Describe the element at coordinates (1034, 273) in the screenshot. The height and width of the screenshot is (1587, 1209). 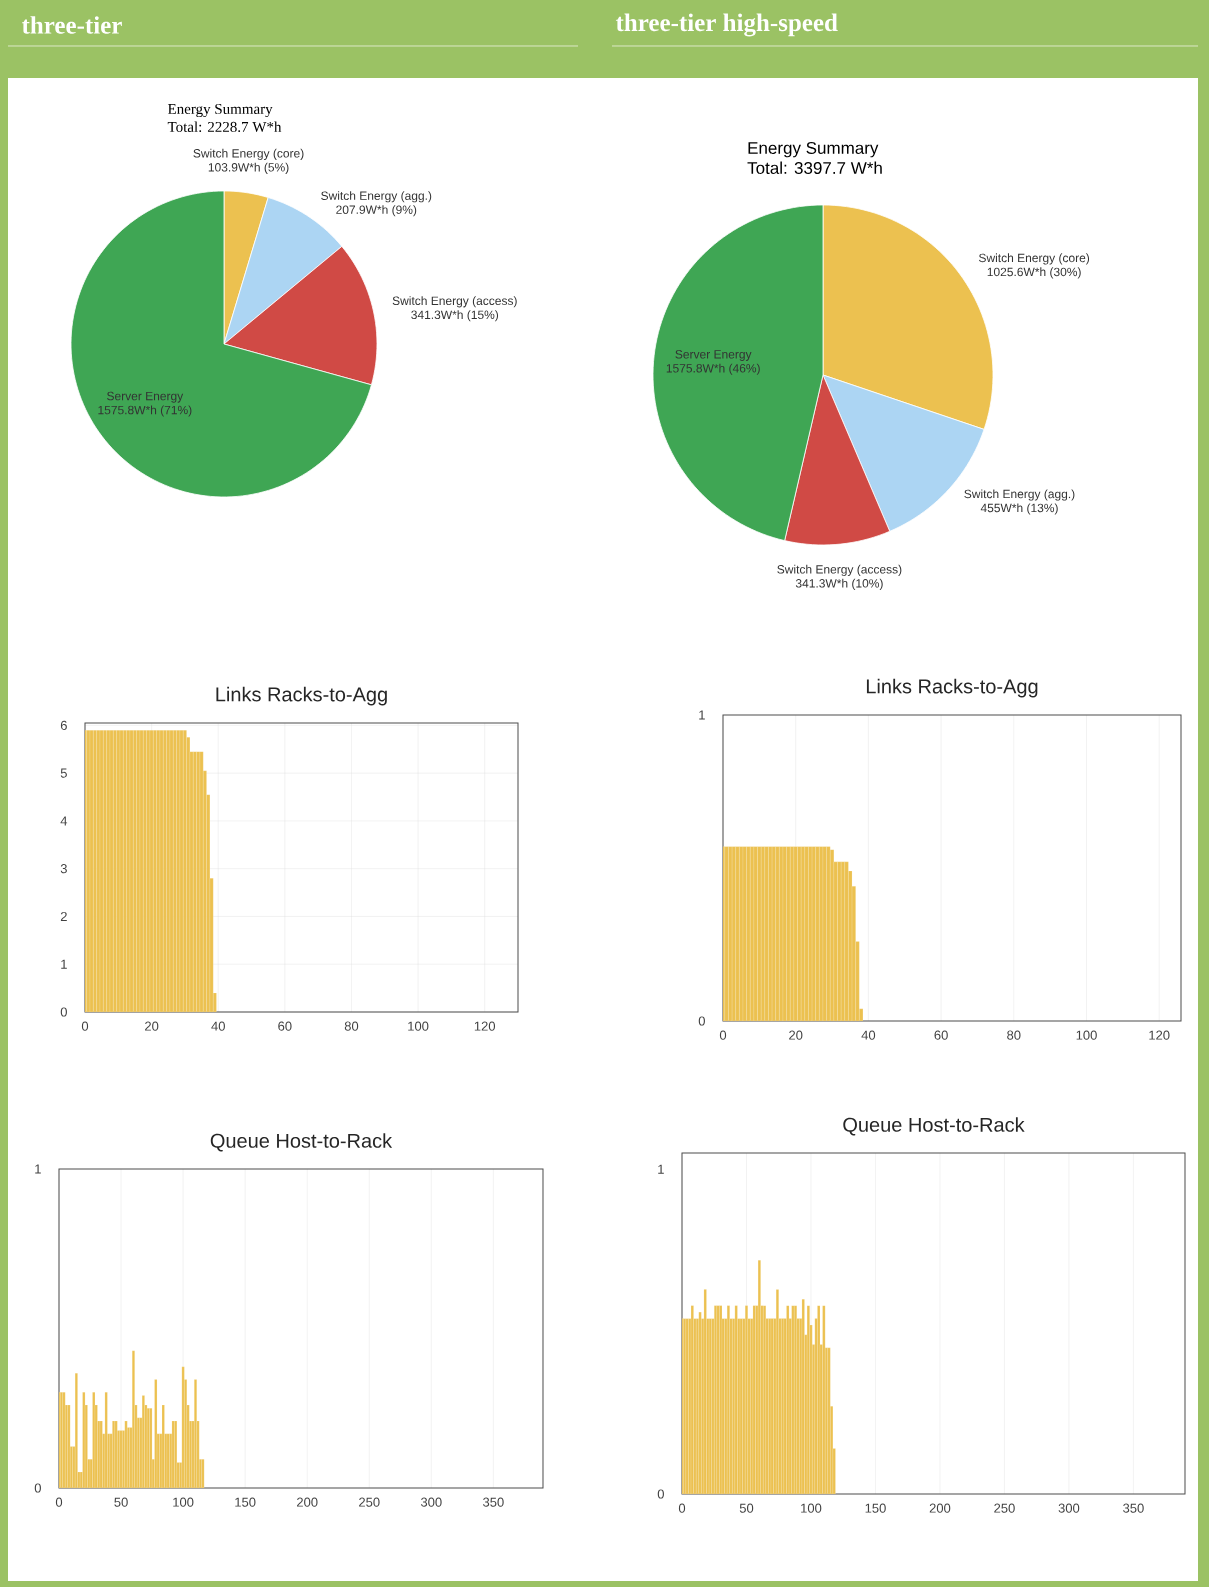
I see `data-label: 1025.6W*h (30%)` at that location.